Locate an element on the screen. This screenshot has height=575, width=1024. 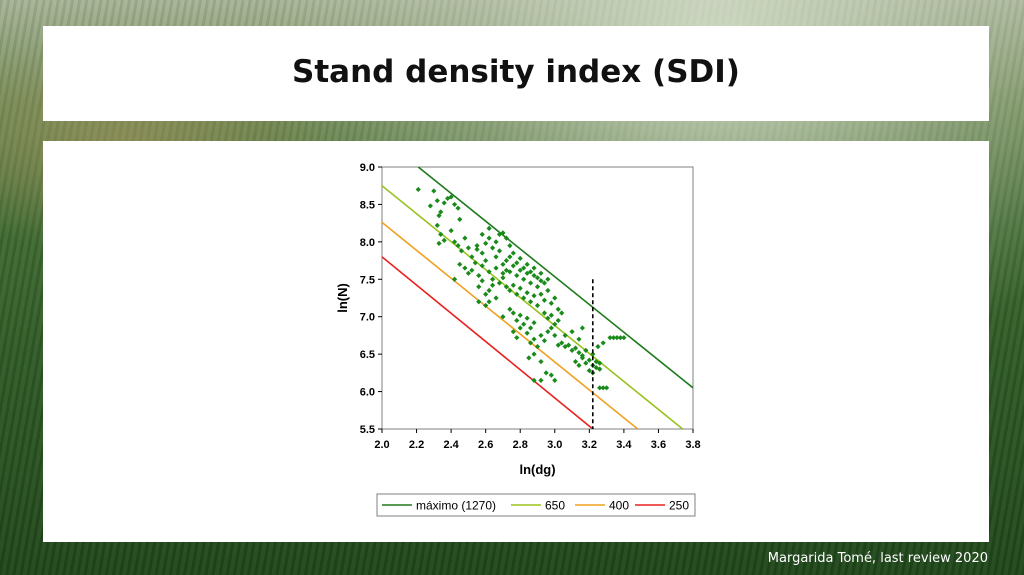
x-tick-label: 3.6 is located at coordinates (658, 445).